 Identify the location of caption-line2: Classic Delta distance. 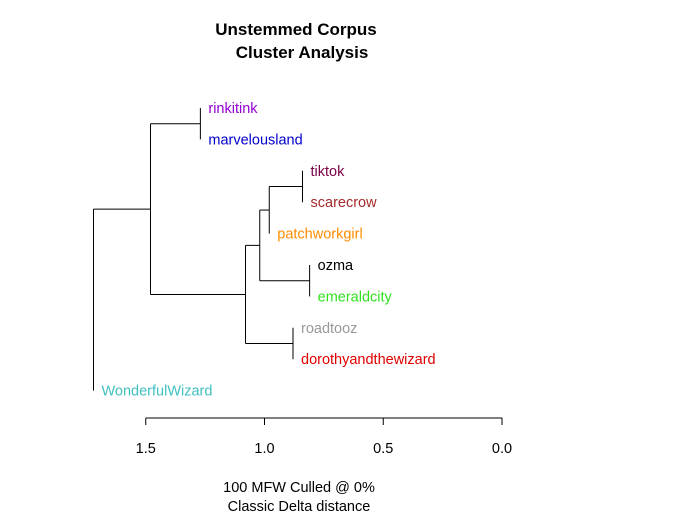
(299, 507).